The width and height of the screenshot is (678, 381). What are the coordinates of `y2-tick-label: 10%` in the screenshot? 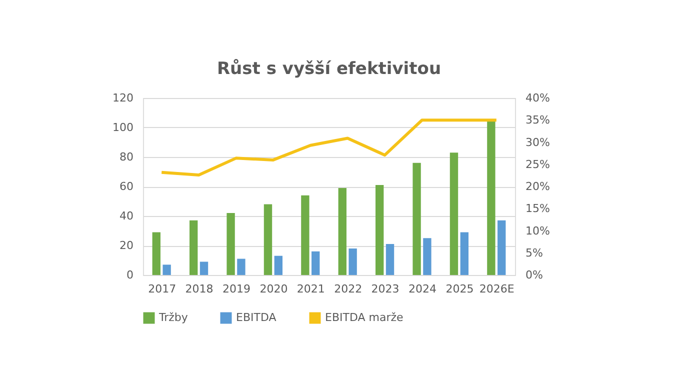 It's located at (538, 231).